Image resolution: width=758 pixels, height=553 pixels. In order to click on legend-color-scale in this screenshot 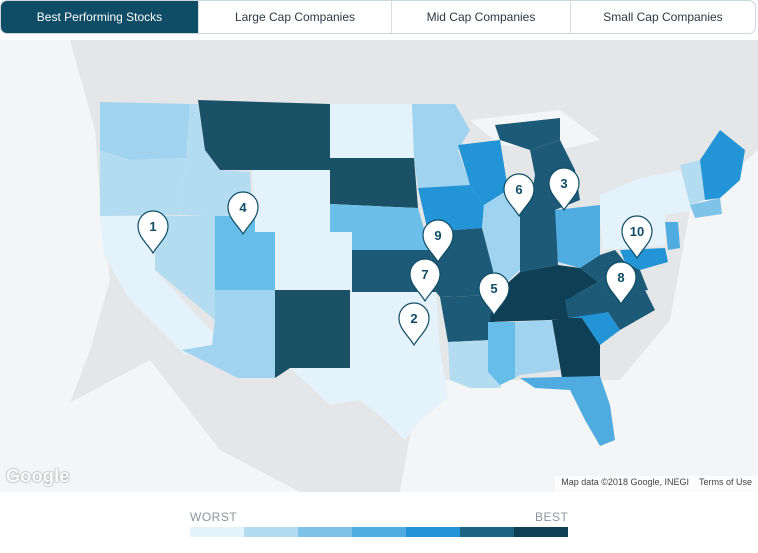, I will do `click(379, 532)`.